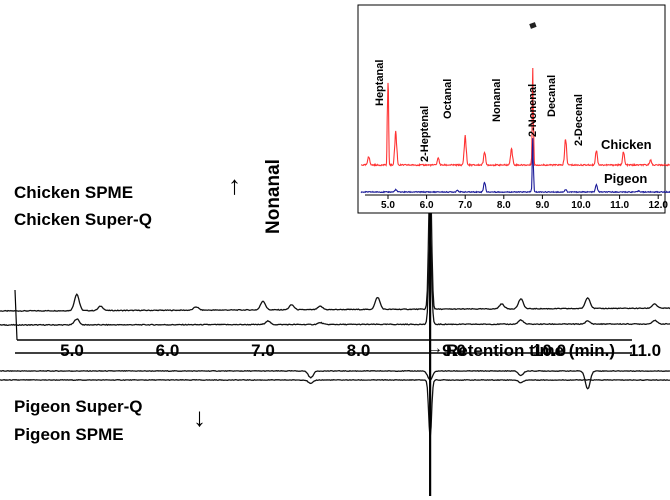 Image resolution: width=670 pixels, height=500 pixels. Describe the element at coordinates (533, 25) in the screenshot. I see `inset-peak-marker` at that location.